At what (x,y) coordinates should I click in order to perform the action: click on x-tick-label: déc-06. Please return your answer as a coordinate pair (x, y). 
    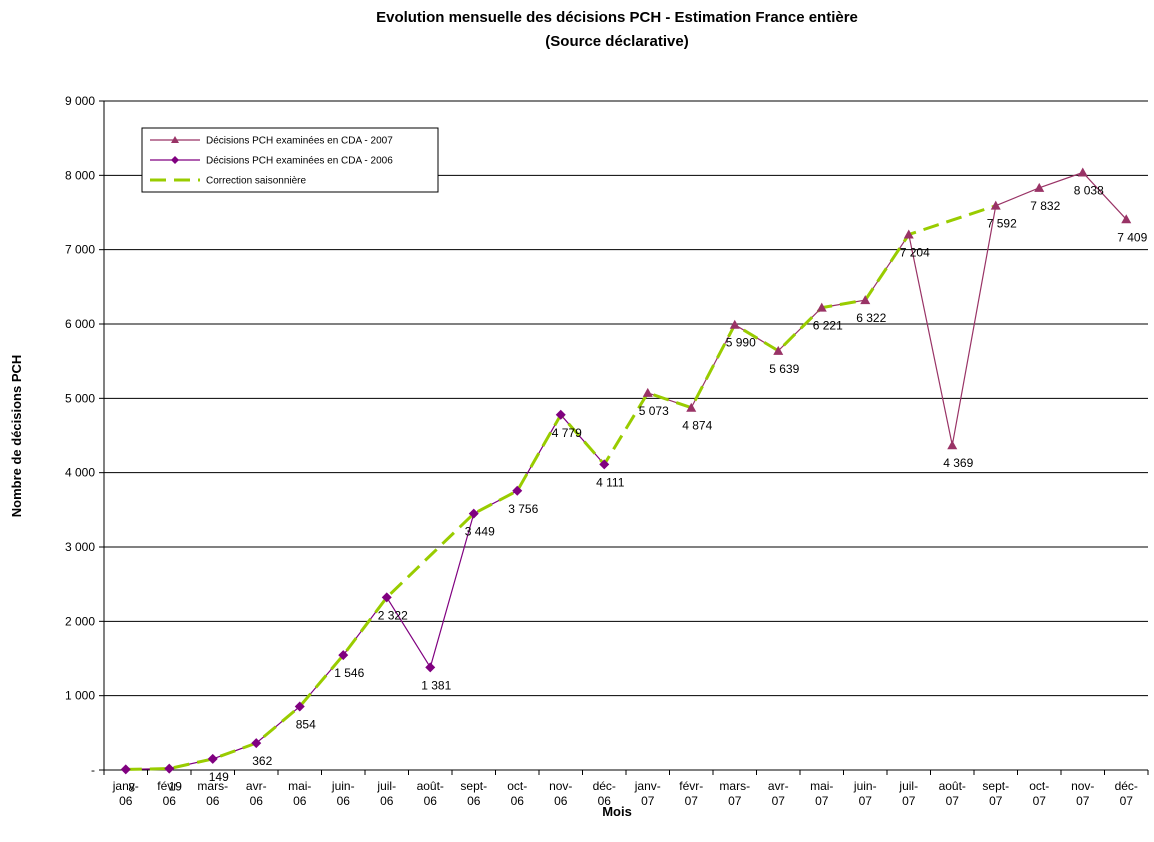
    Looking at the image, I should click on (604, 793).